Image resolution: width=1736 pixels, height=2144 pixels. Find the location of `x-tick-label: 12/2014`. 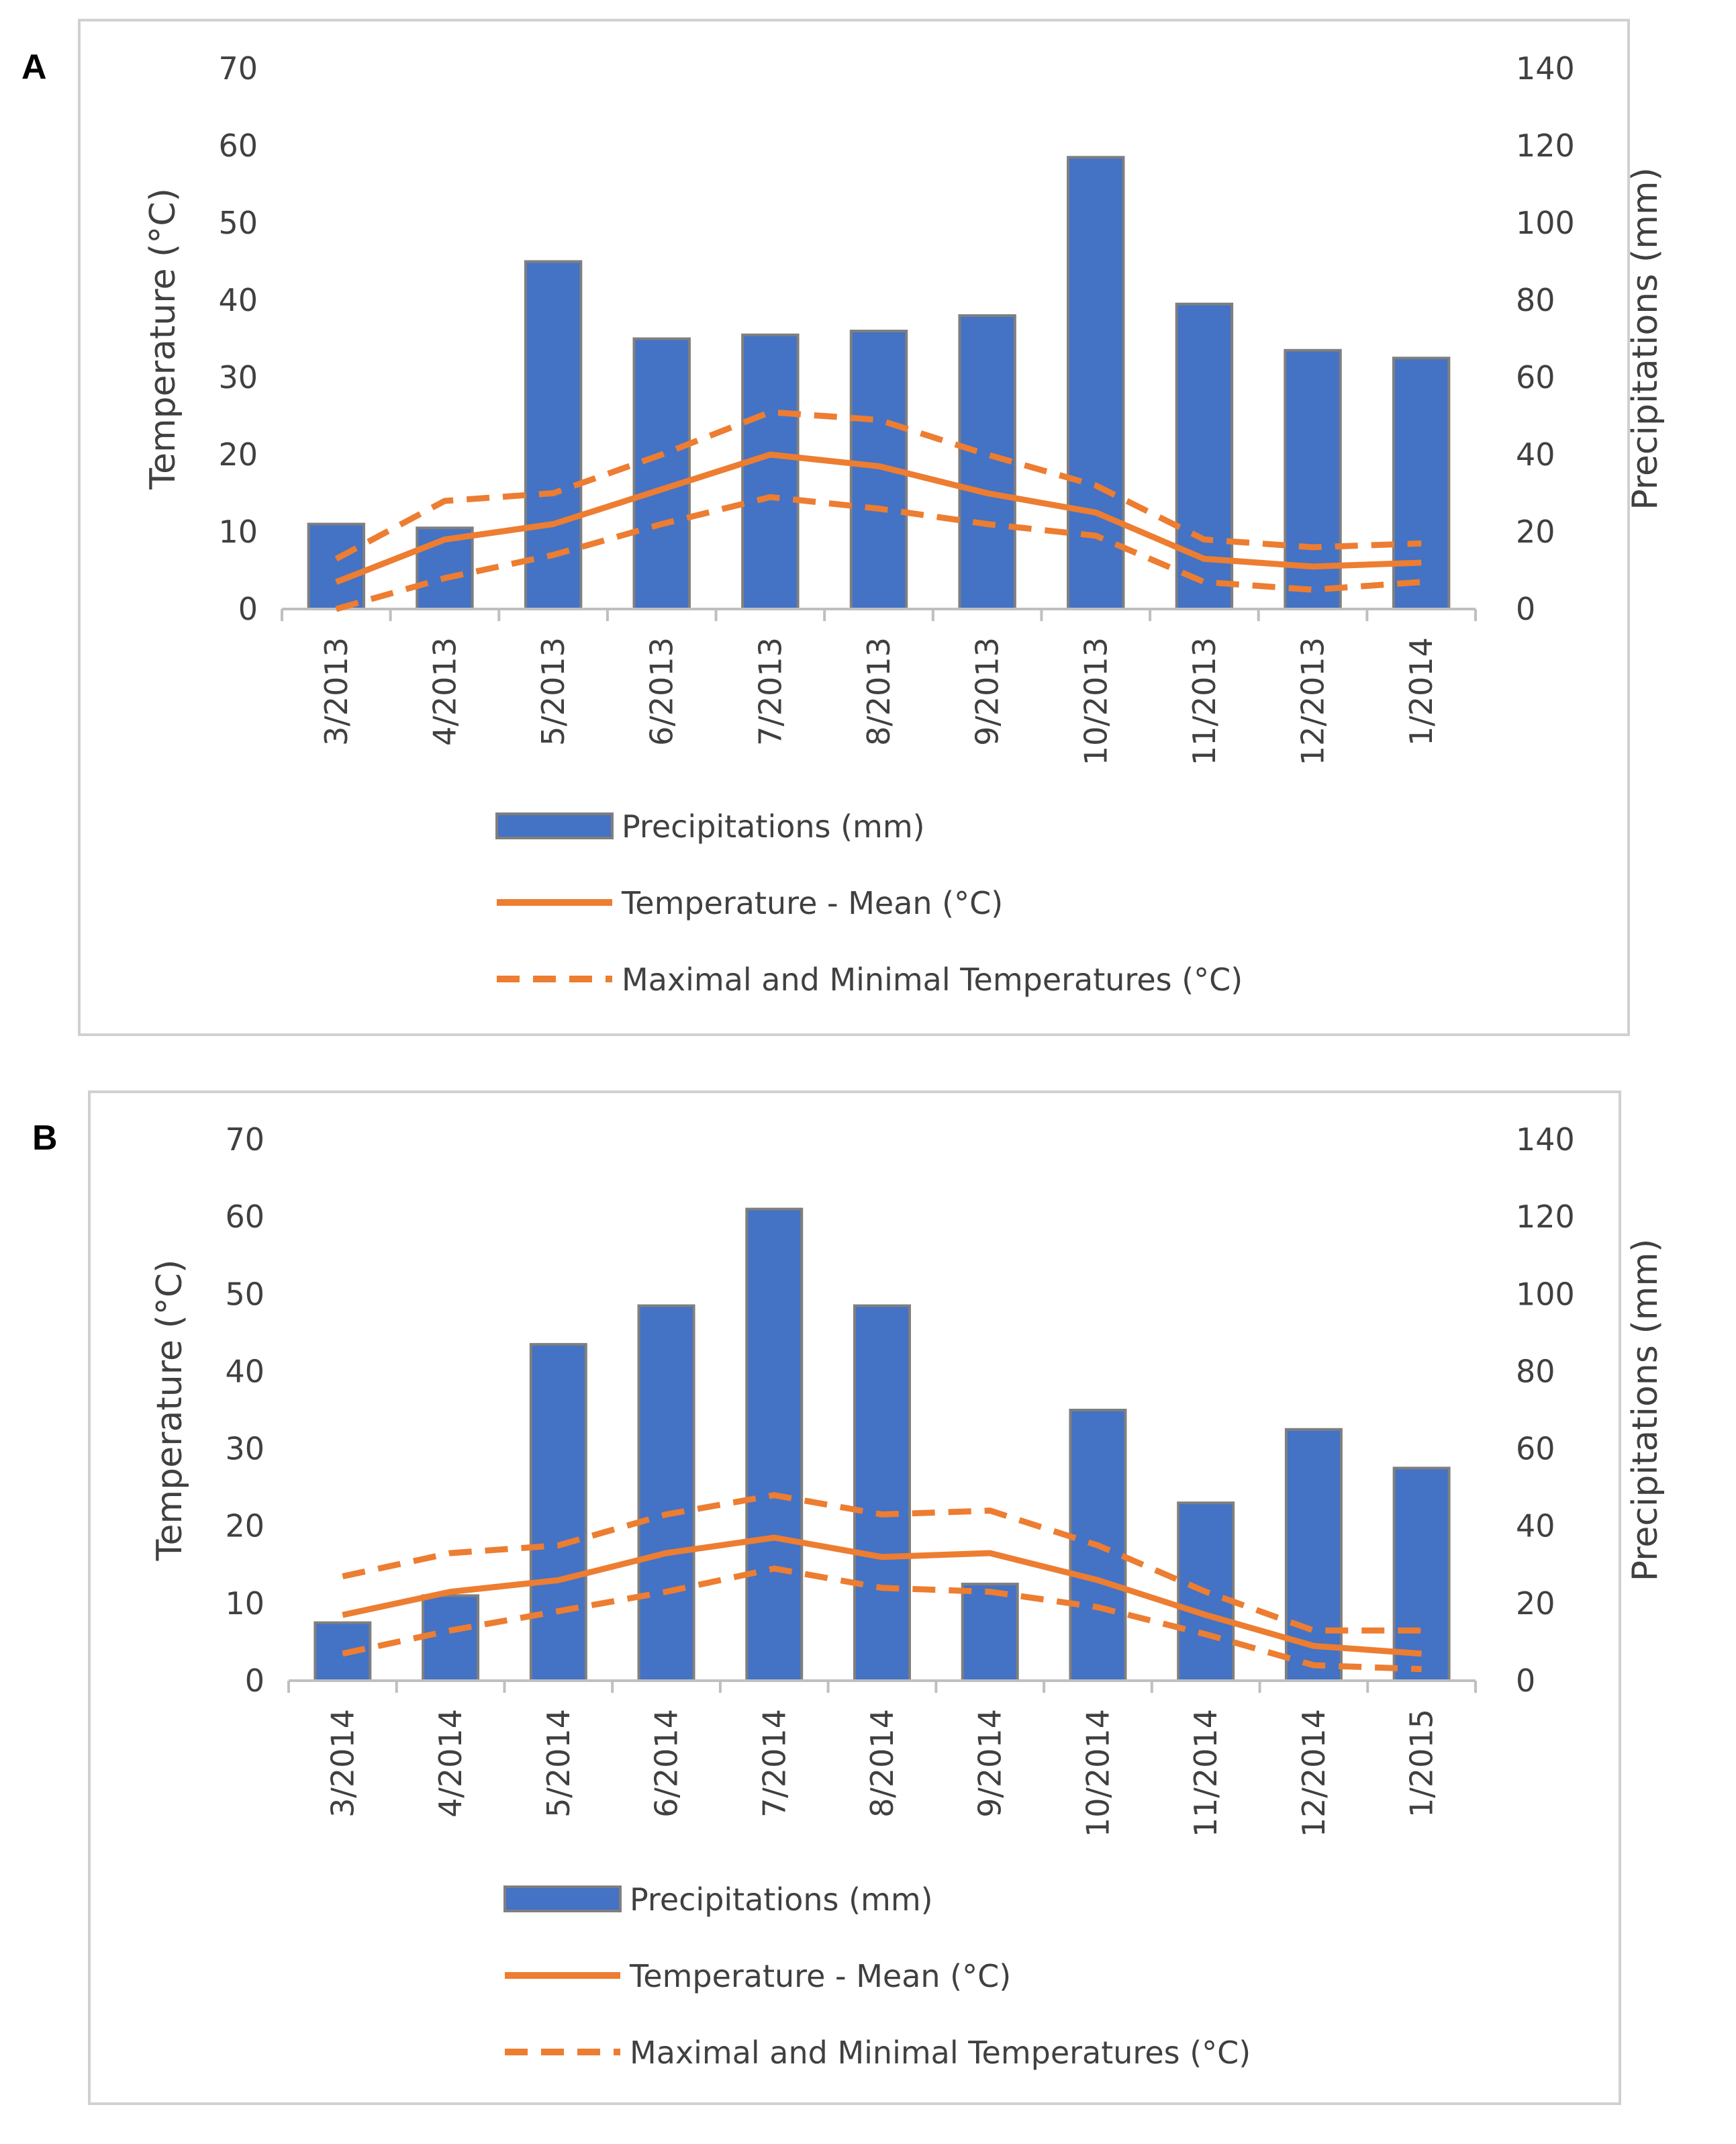

x-tick-label: 12/2014 is located at coordinates (1314, 1773).